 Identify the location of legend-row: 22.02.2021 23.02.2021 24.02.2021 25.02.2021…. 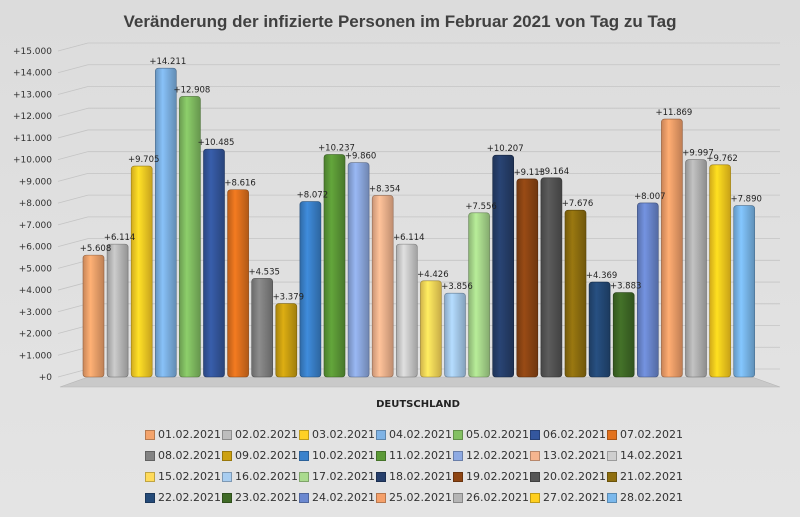
(415, 497).